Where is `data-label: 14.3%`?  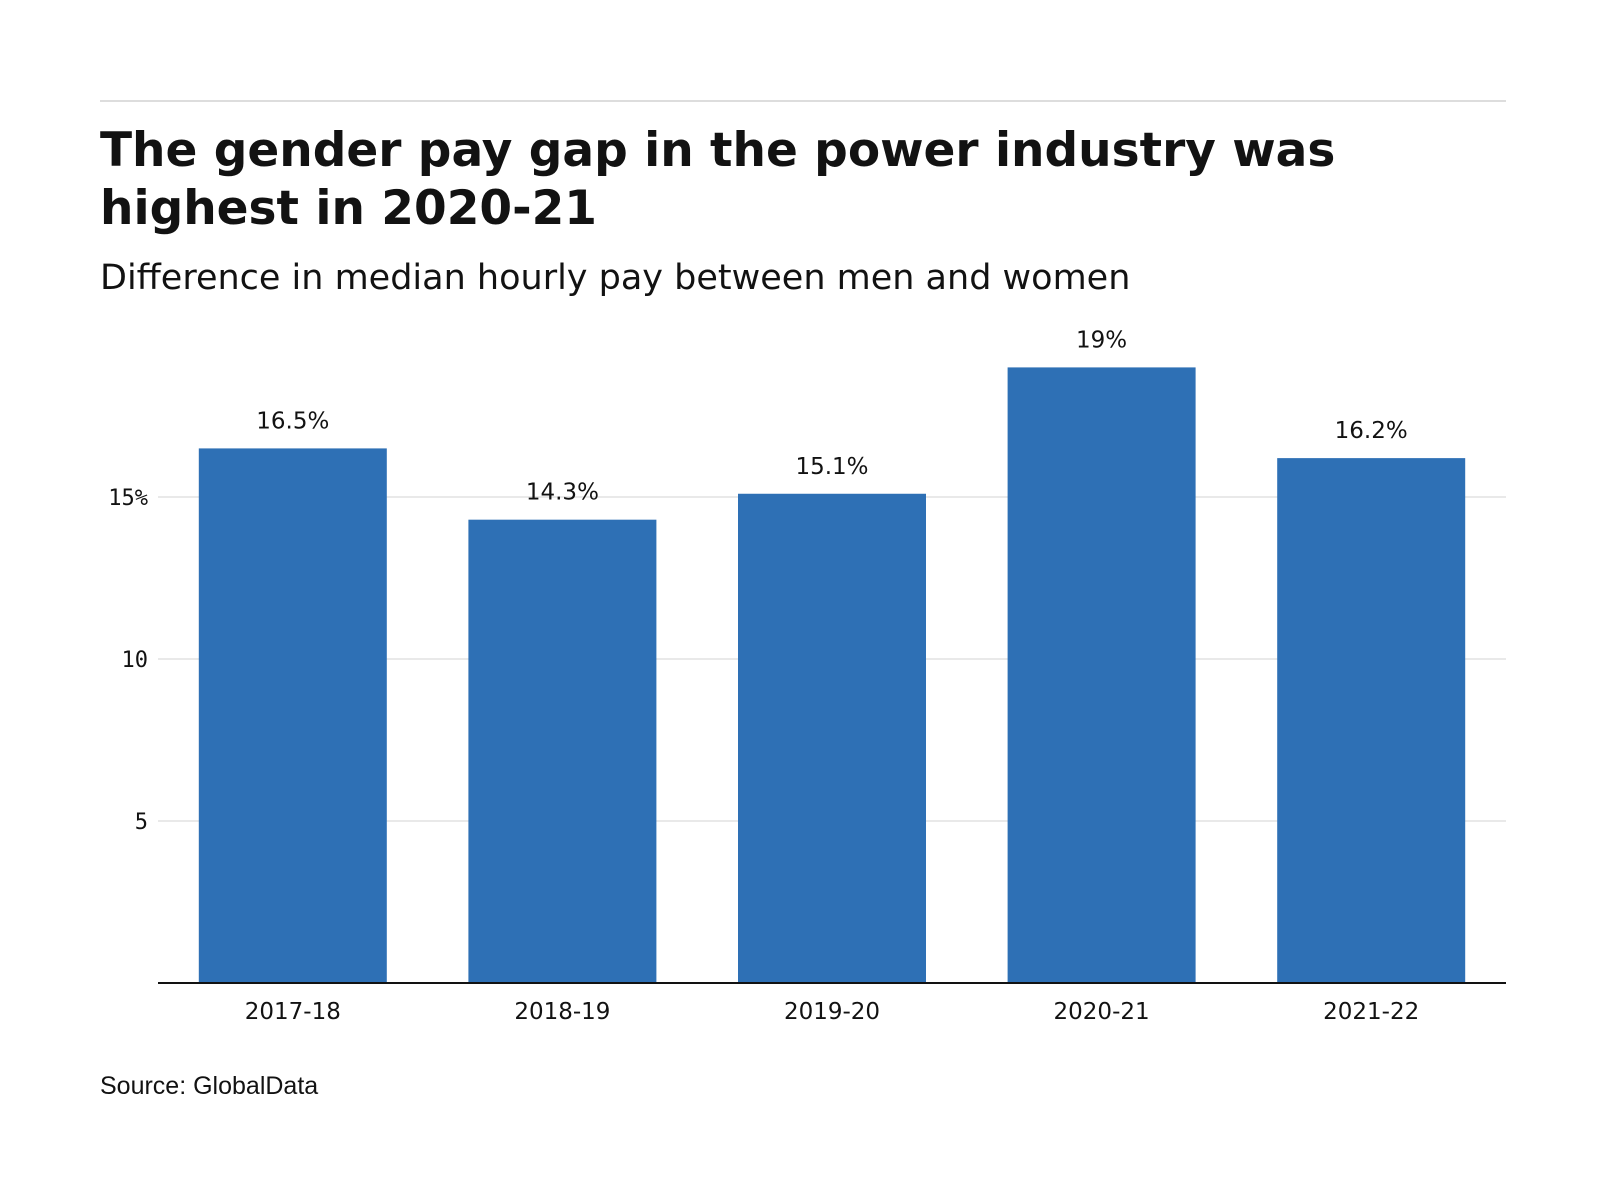
data-label: 14.3% is located at coordinates (562, 493).